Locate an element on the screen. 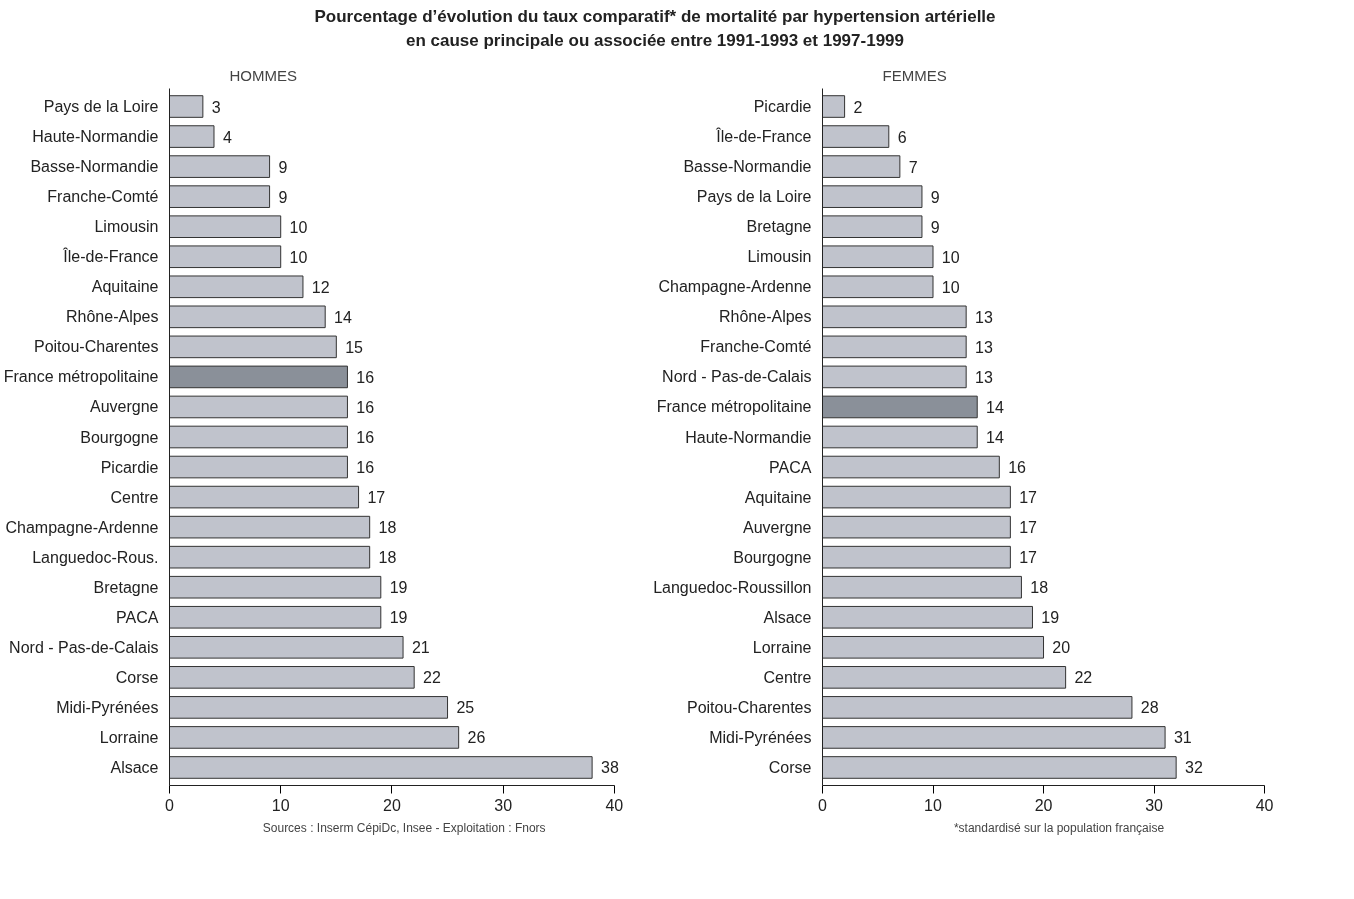 The width and height of the screenshot is (1354, 899). y-tick-label: Poitou-Charentes is located at coordinates (96, 346).